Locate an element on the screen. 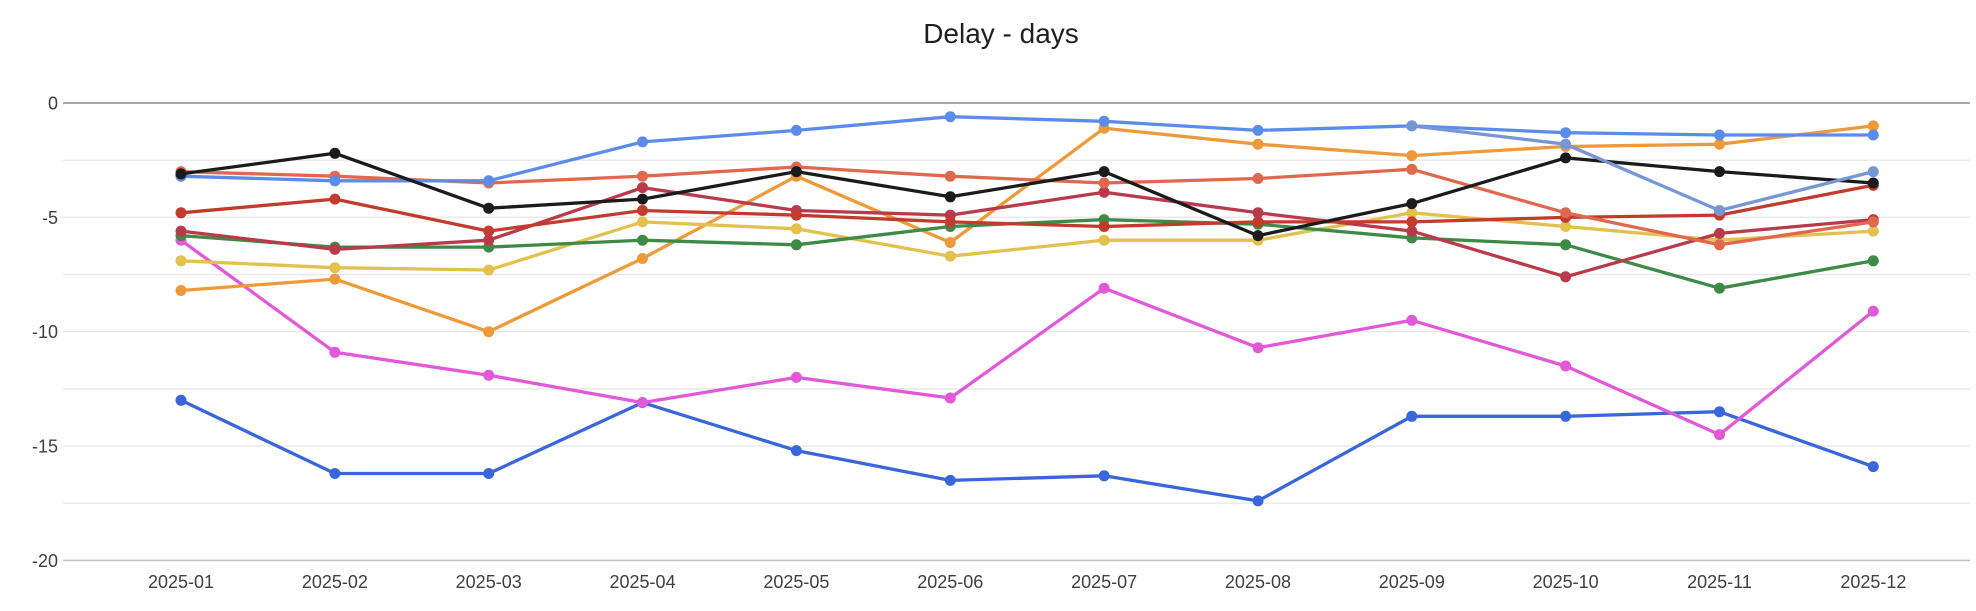 This screenshot has width=1976, height=611. x-tick-label: 2025-06 is located at coordinates (950, 582).